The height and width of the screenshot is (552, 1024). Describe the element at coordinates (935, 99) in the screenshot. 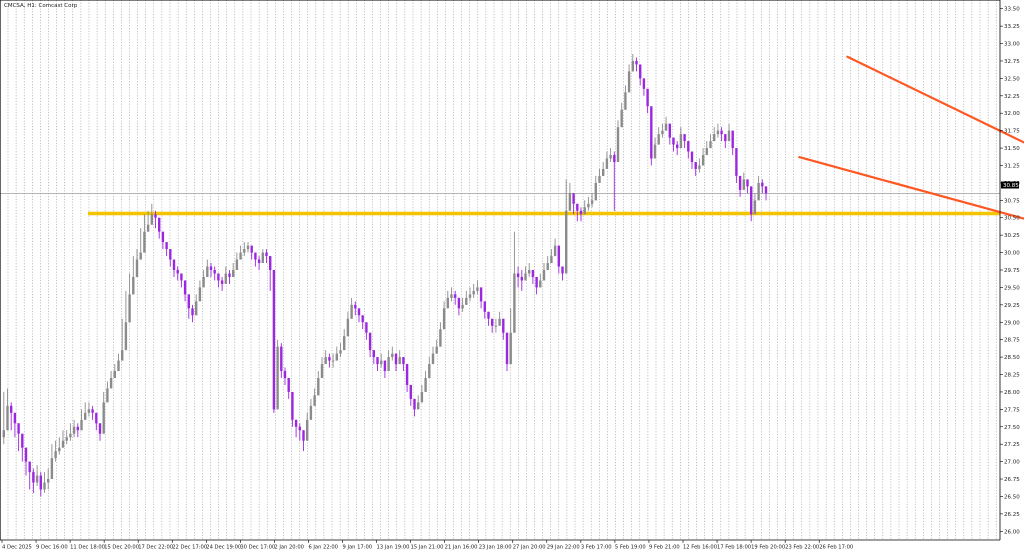

I see `trendline-upper` at that location.